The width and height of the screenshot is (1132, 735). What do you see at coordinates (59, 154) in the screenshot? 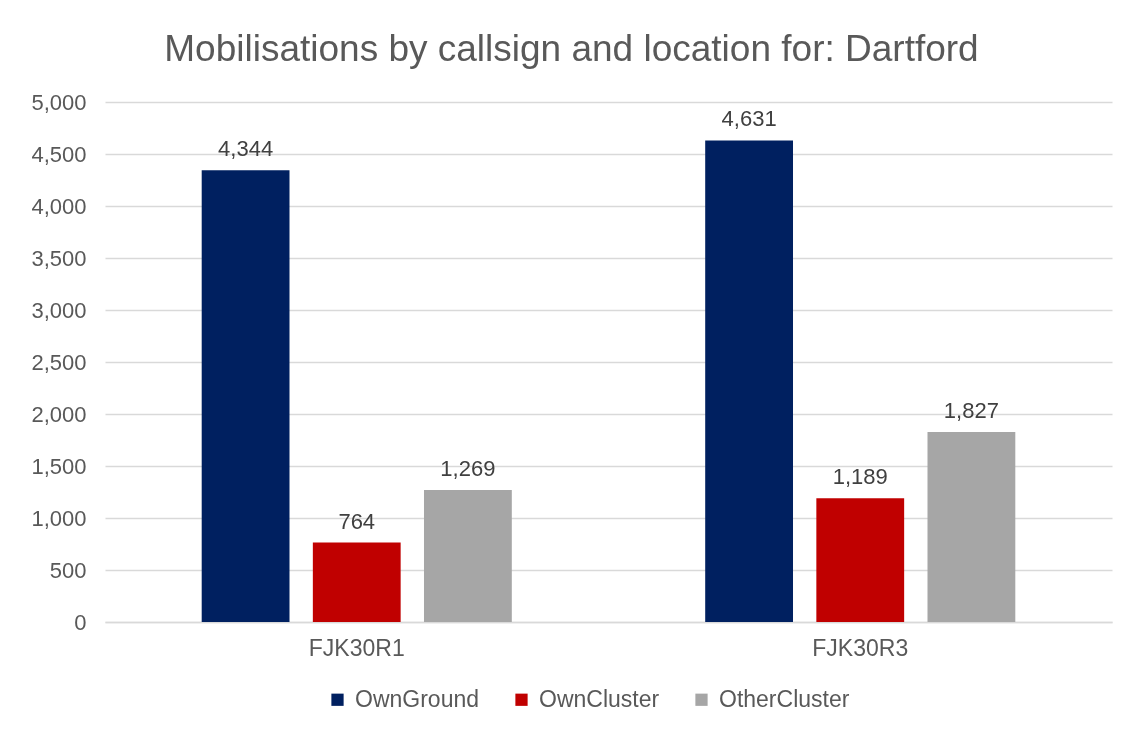
I see `y-tick-label: 4,500` at bounding box center [59, 154].